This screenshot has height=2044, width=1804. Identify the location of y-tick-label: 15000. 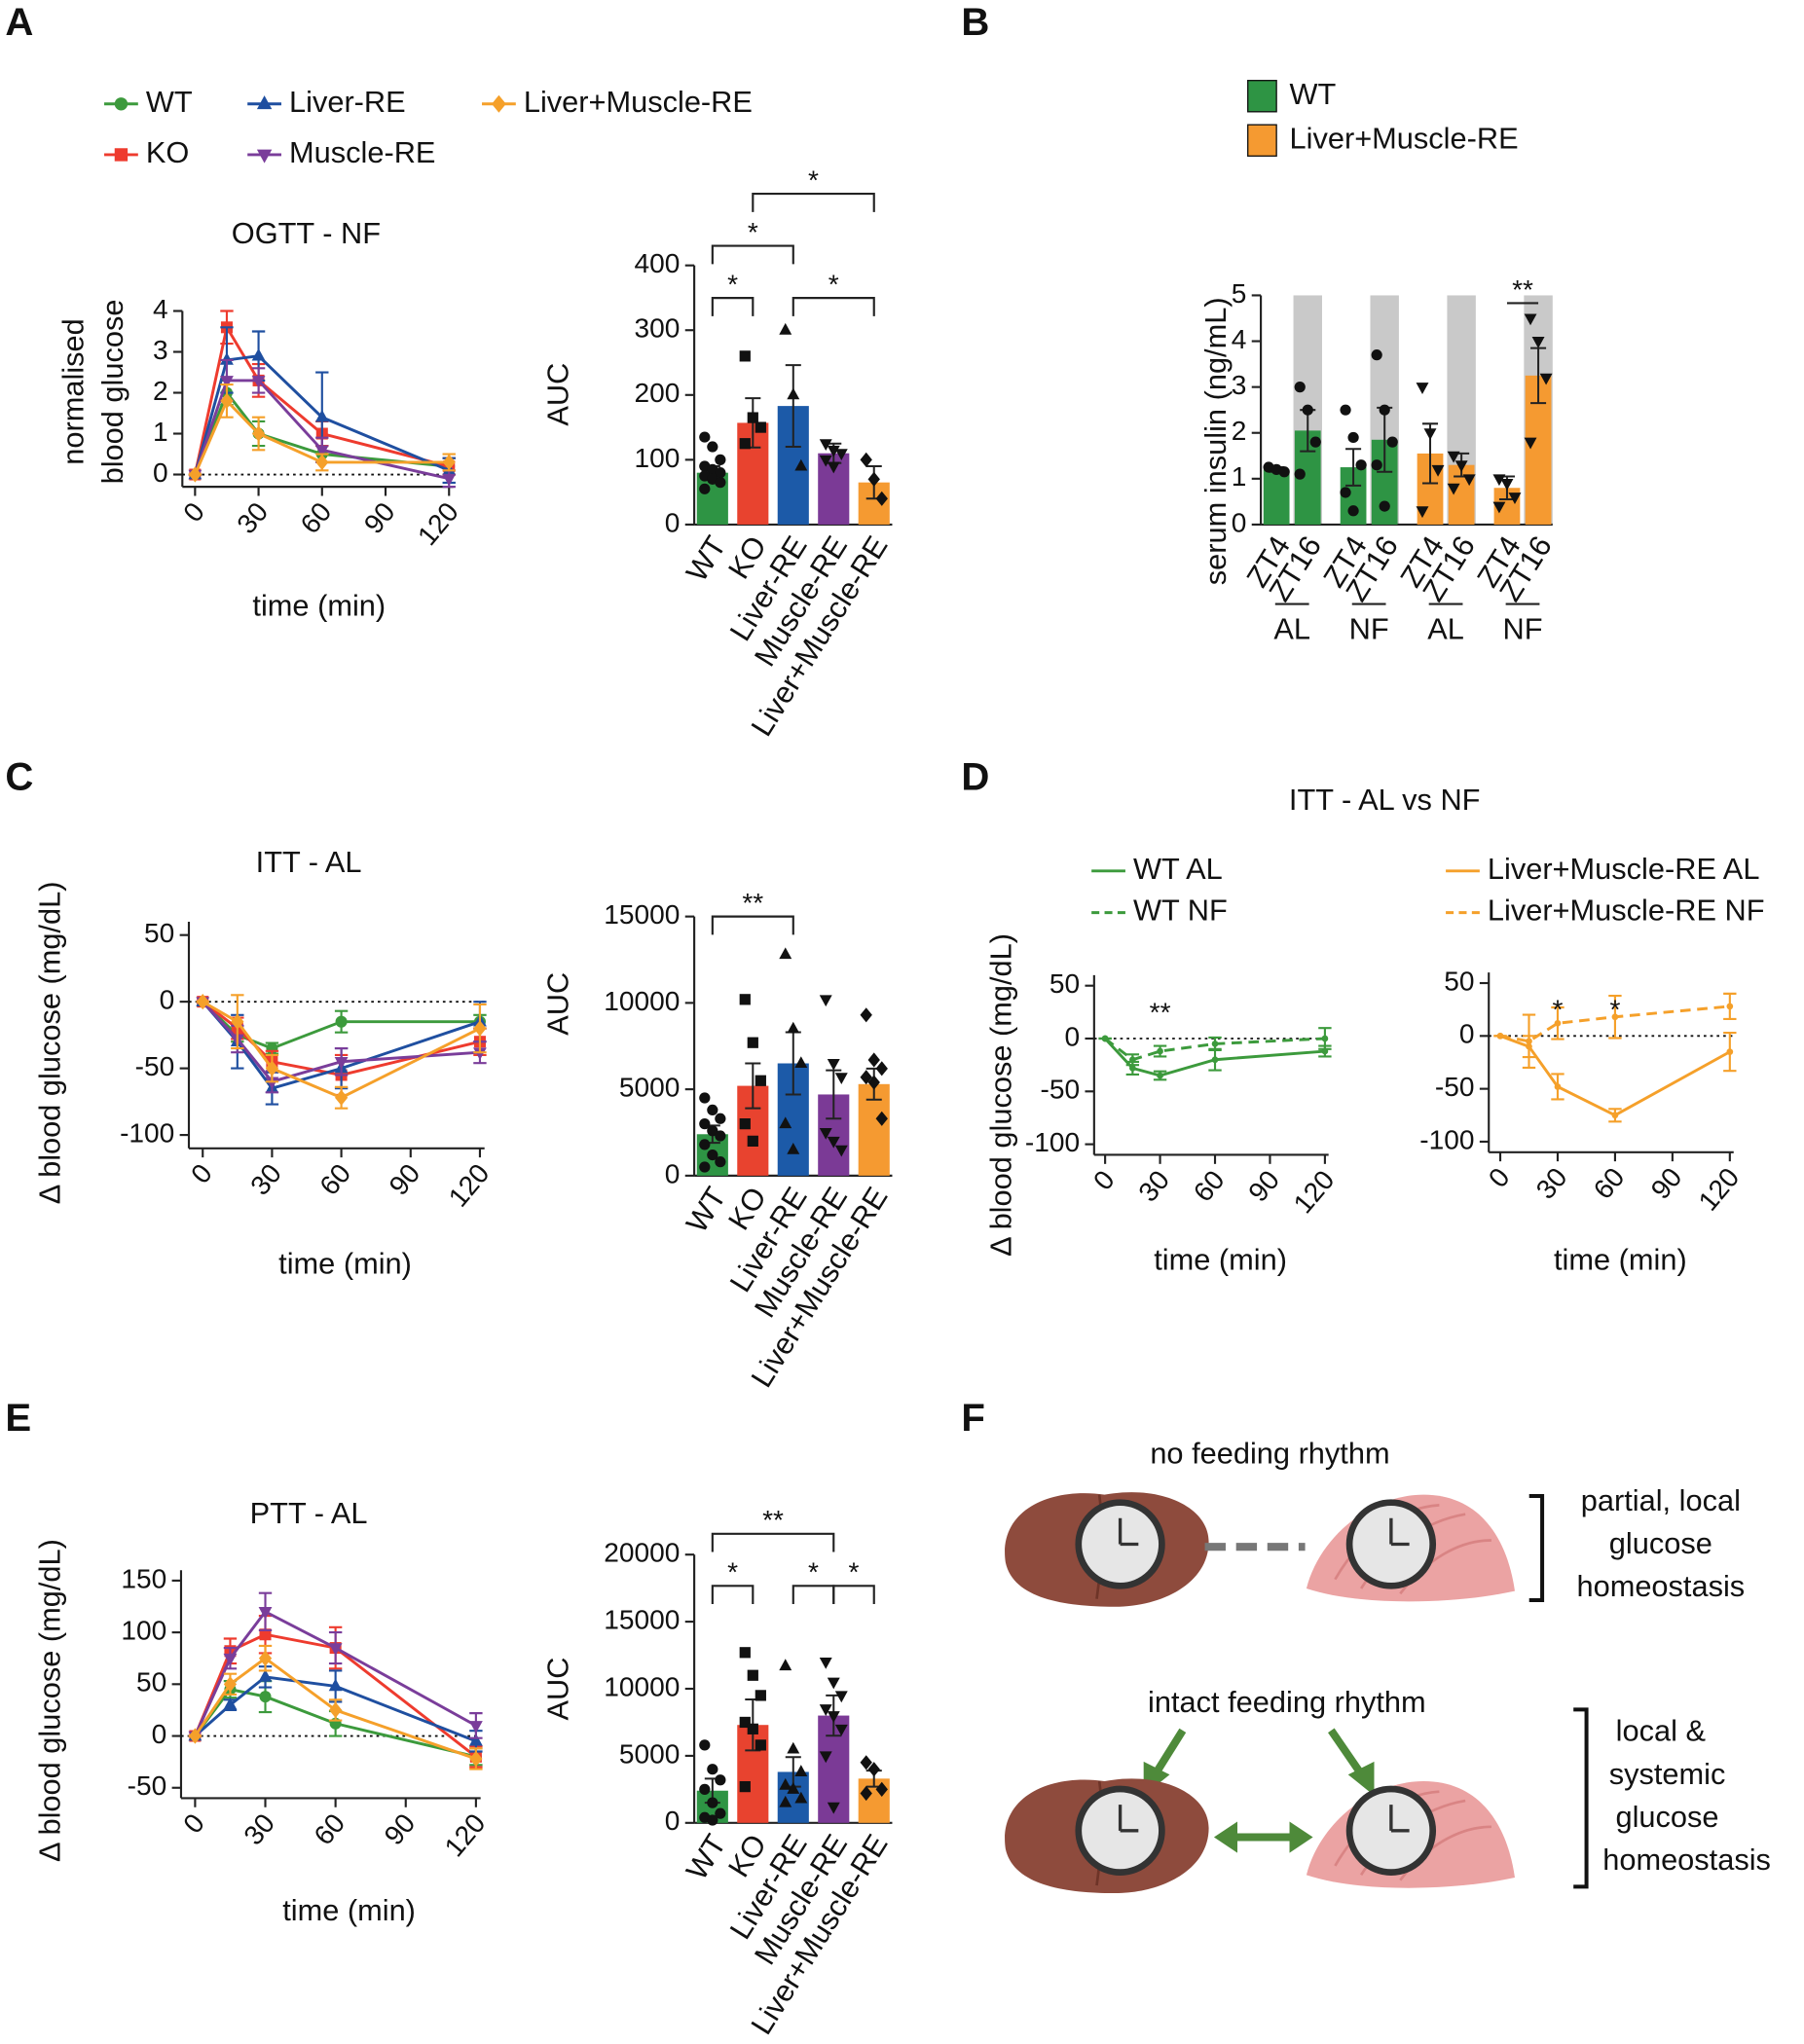
(642, 1620).